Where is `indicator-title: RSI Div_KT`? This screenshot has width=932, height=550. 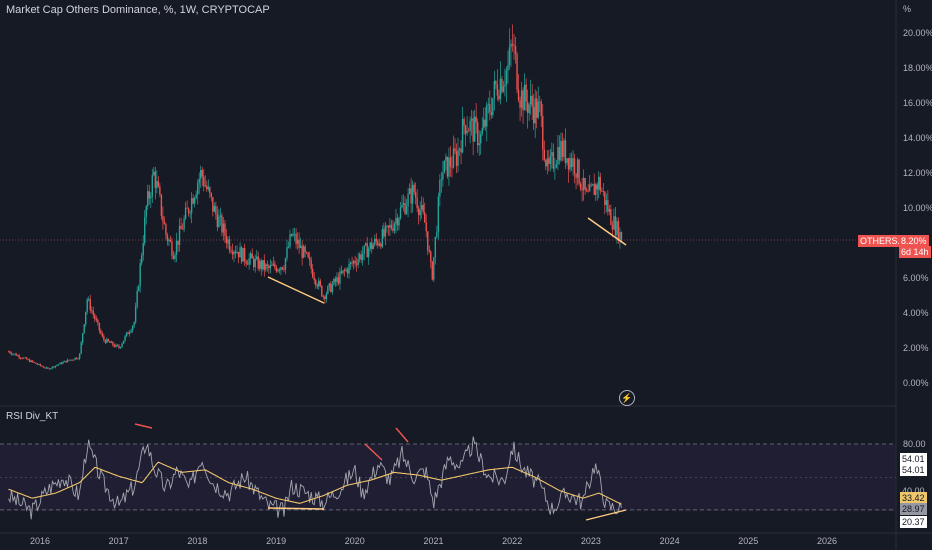 indicator-title: RSI Div_KT is located at coordinates (32, 416).